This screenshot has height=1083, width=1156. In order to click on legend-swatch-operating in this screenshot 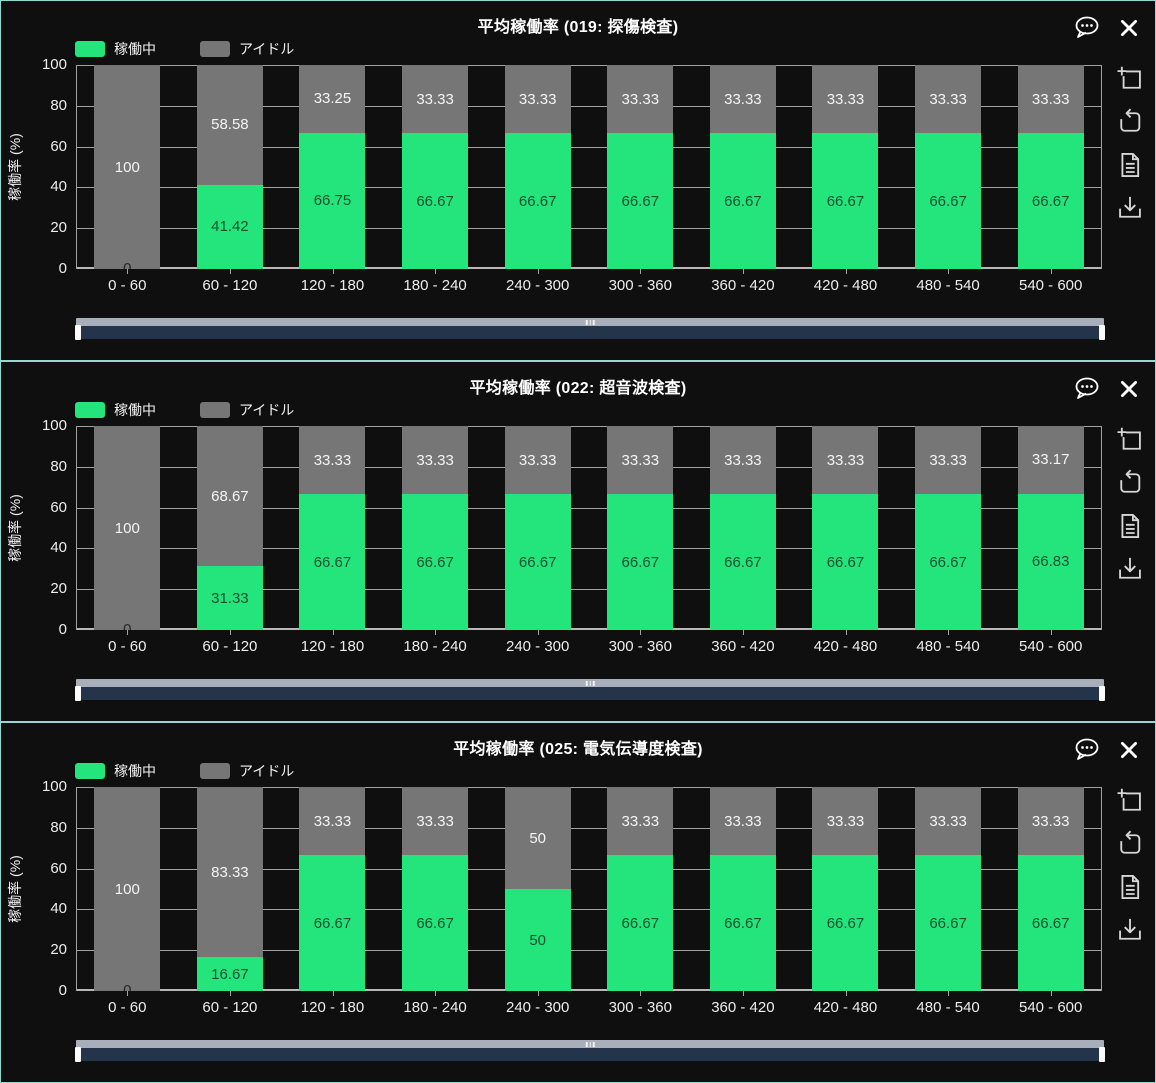, I will do `click(90, 410)`.